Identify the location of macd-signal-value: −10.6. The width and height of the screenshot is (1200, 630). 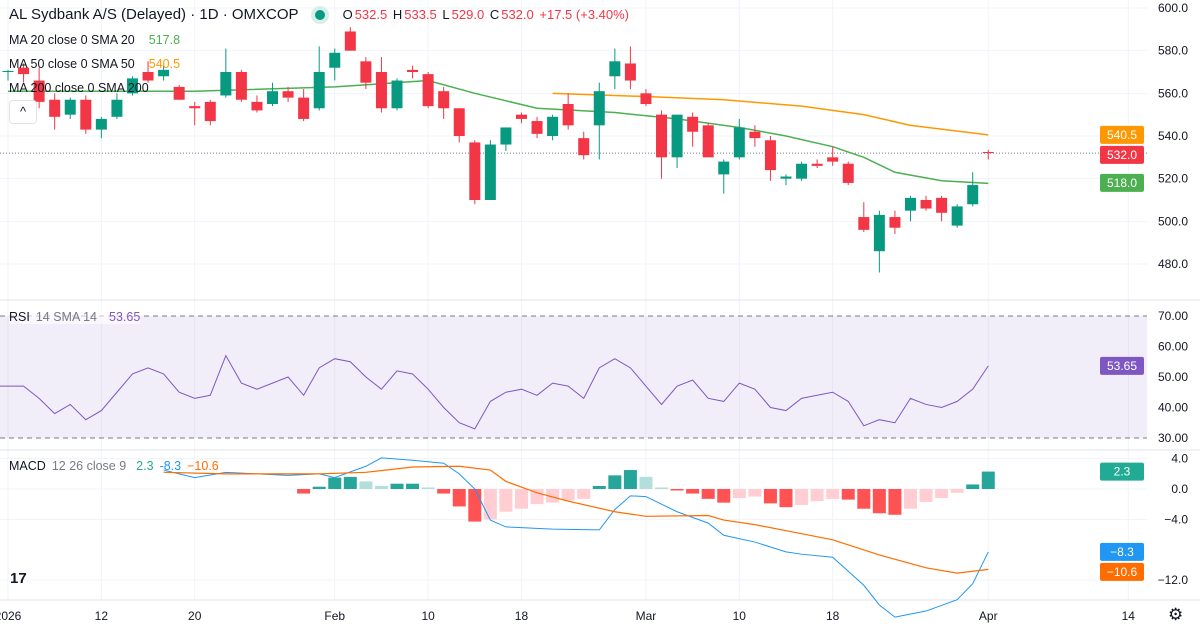
(203, 466).